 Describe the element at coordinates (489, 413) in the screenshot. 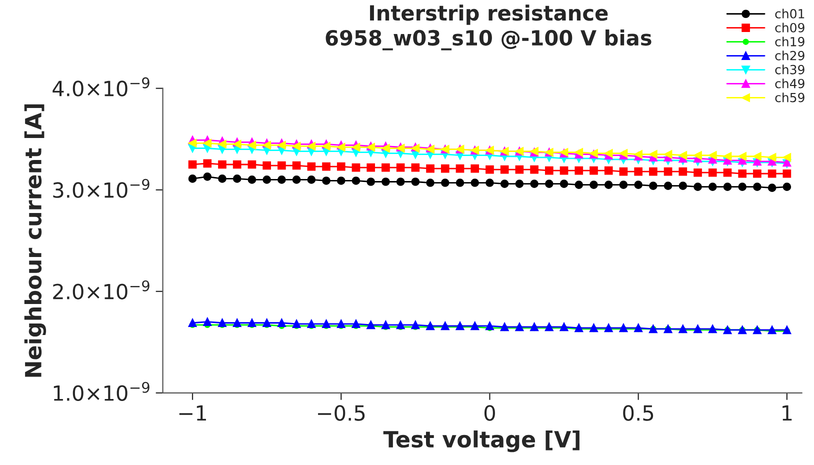

I see `x-tick-label: 0` at that location.